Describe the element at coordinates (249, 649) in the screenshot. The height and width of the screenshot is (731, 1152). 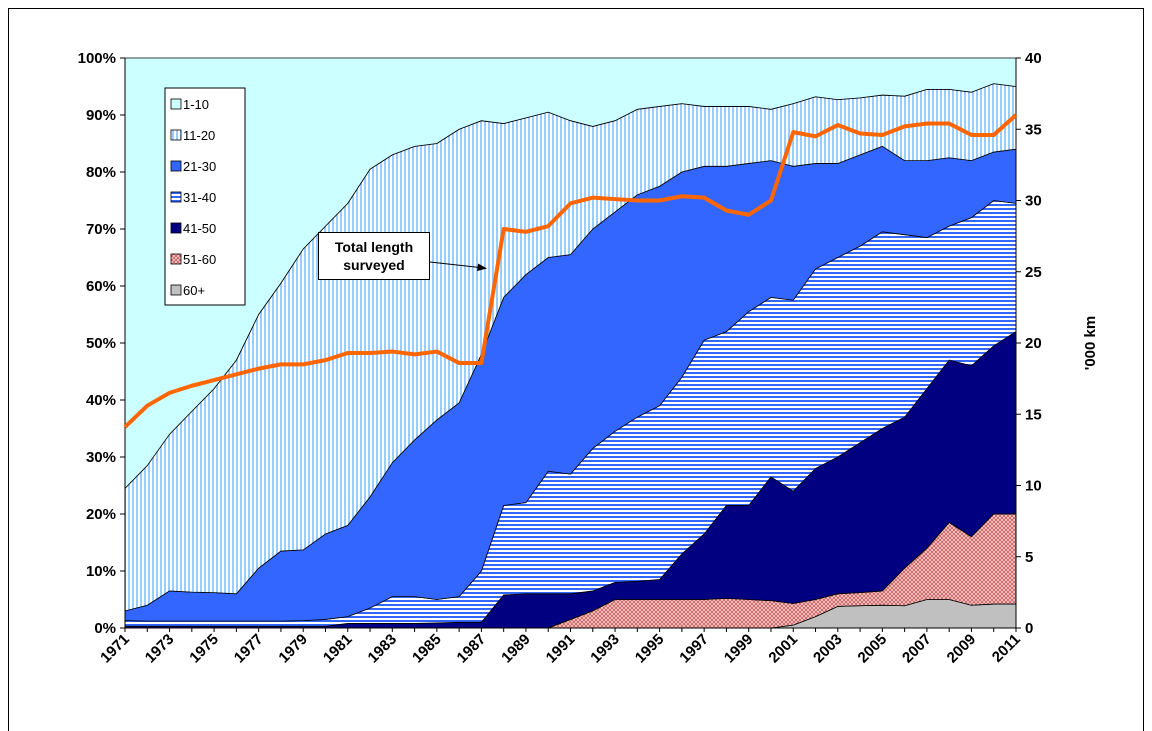
I see `x-tick-label: 1977` at that location.